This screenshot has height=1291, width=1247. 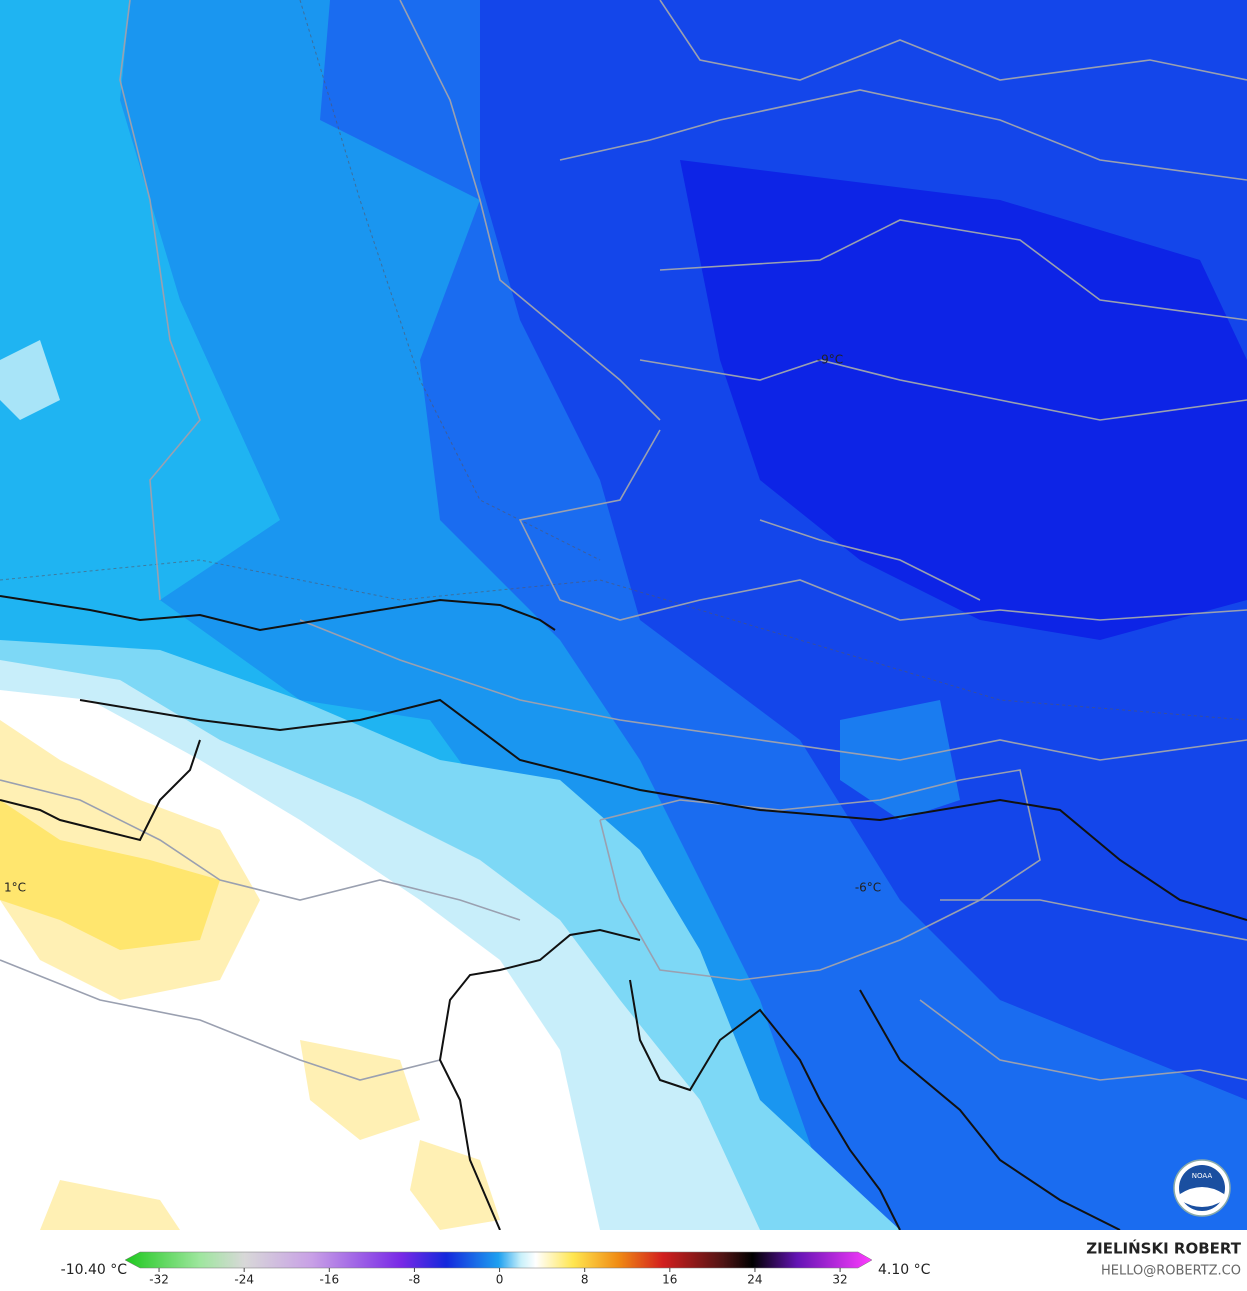 I want to click on email: HELLO@ROBERTZ.CO, so click(x=1171, y=1271).